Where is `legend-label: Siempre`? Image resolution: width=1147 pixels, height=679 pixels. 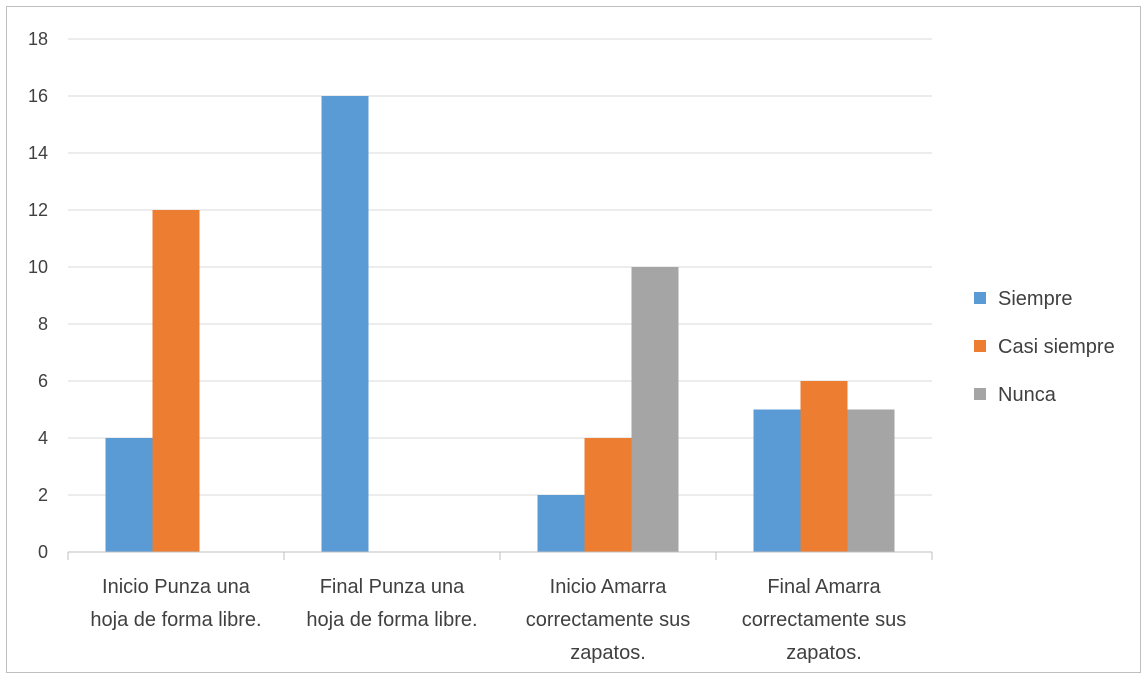
legend-label: Siempre is located at coordinates (1035, 299).